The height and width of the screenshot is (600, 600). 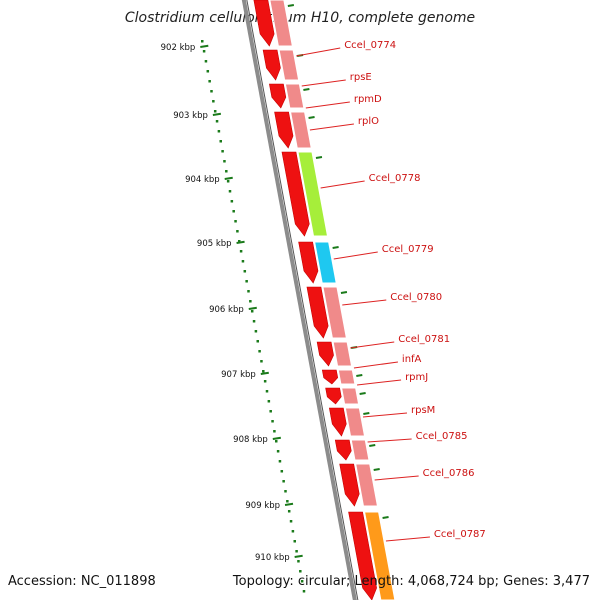 I want to click on scale-label: 910 kbp, so click(x=272, y=558).